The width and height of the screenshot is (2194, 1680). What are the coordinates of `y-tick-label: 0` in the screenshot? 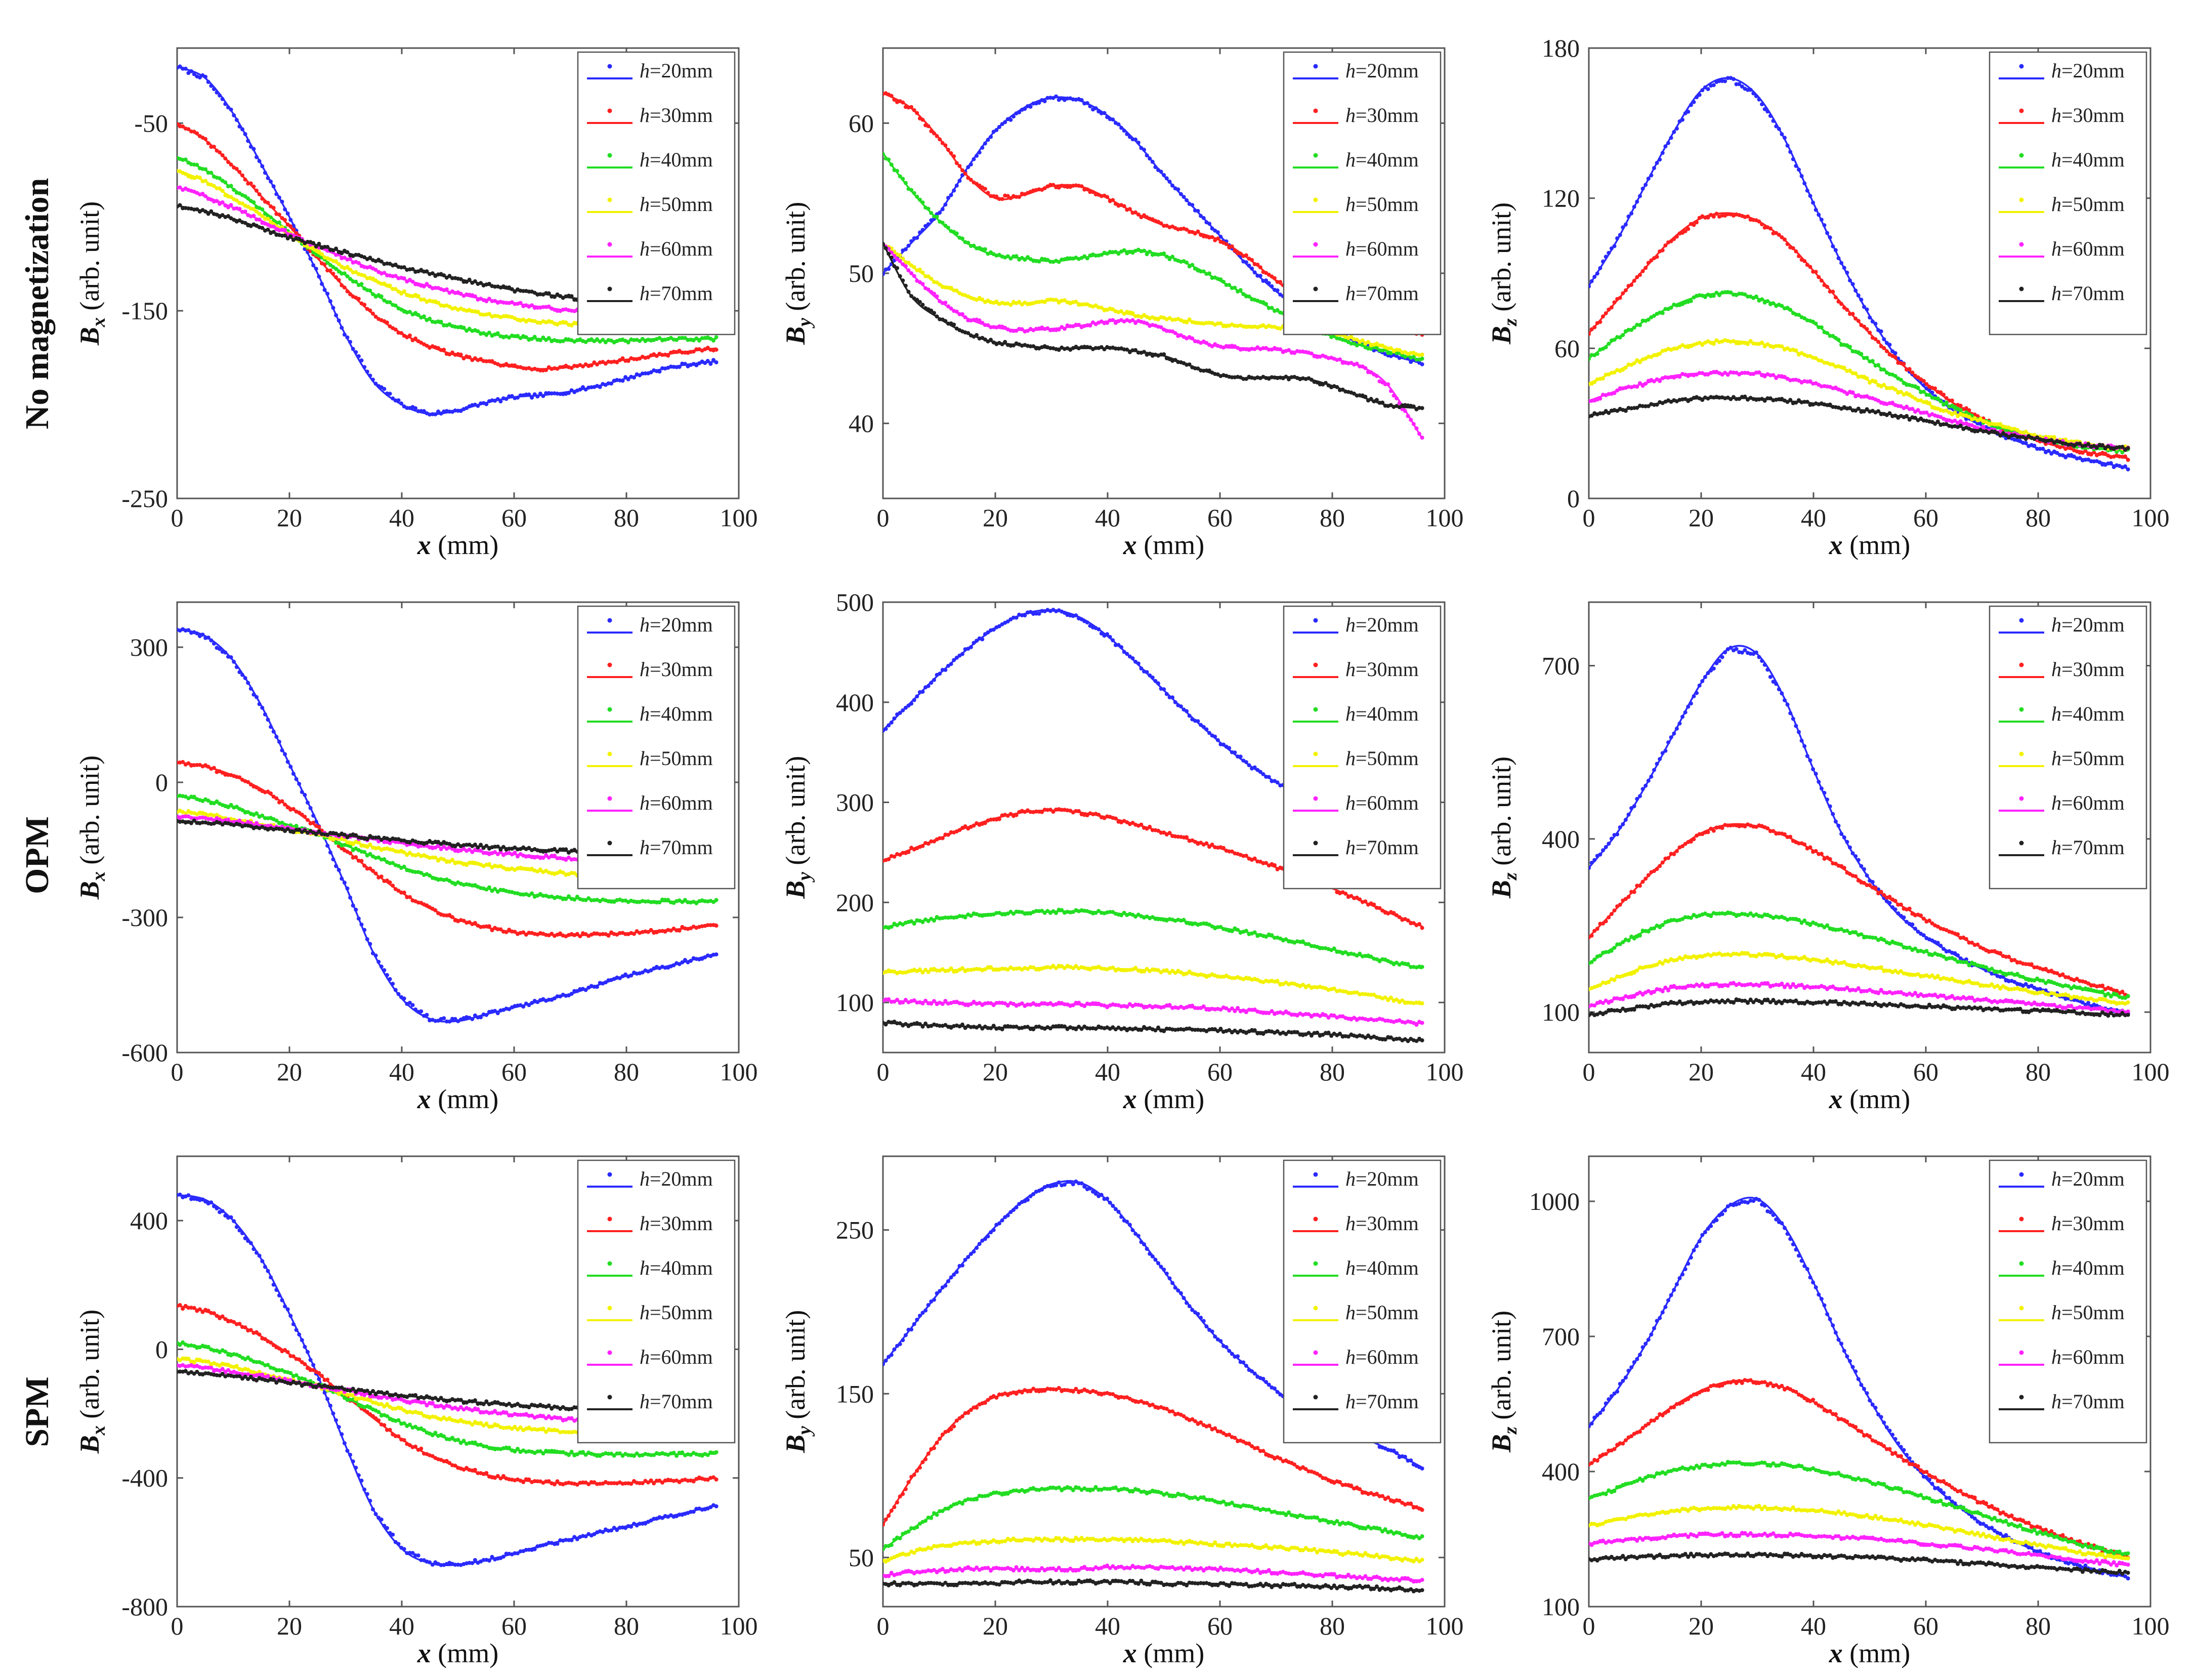 It's located at (161, 782).